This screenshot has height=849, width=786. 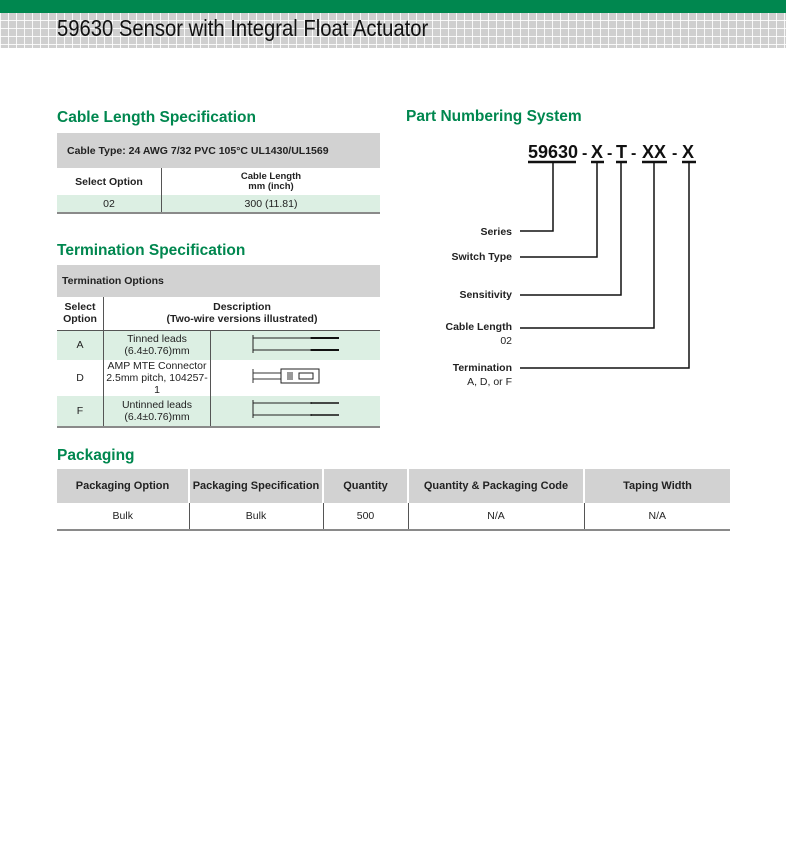 I want to click on top-accent-bar, so click(x=393, y=6).